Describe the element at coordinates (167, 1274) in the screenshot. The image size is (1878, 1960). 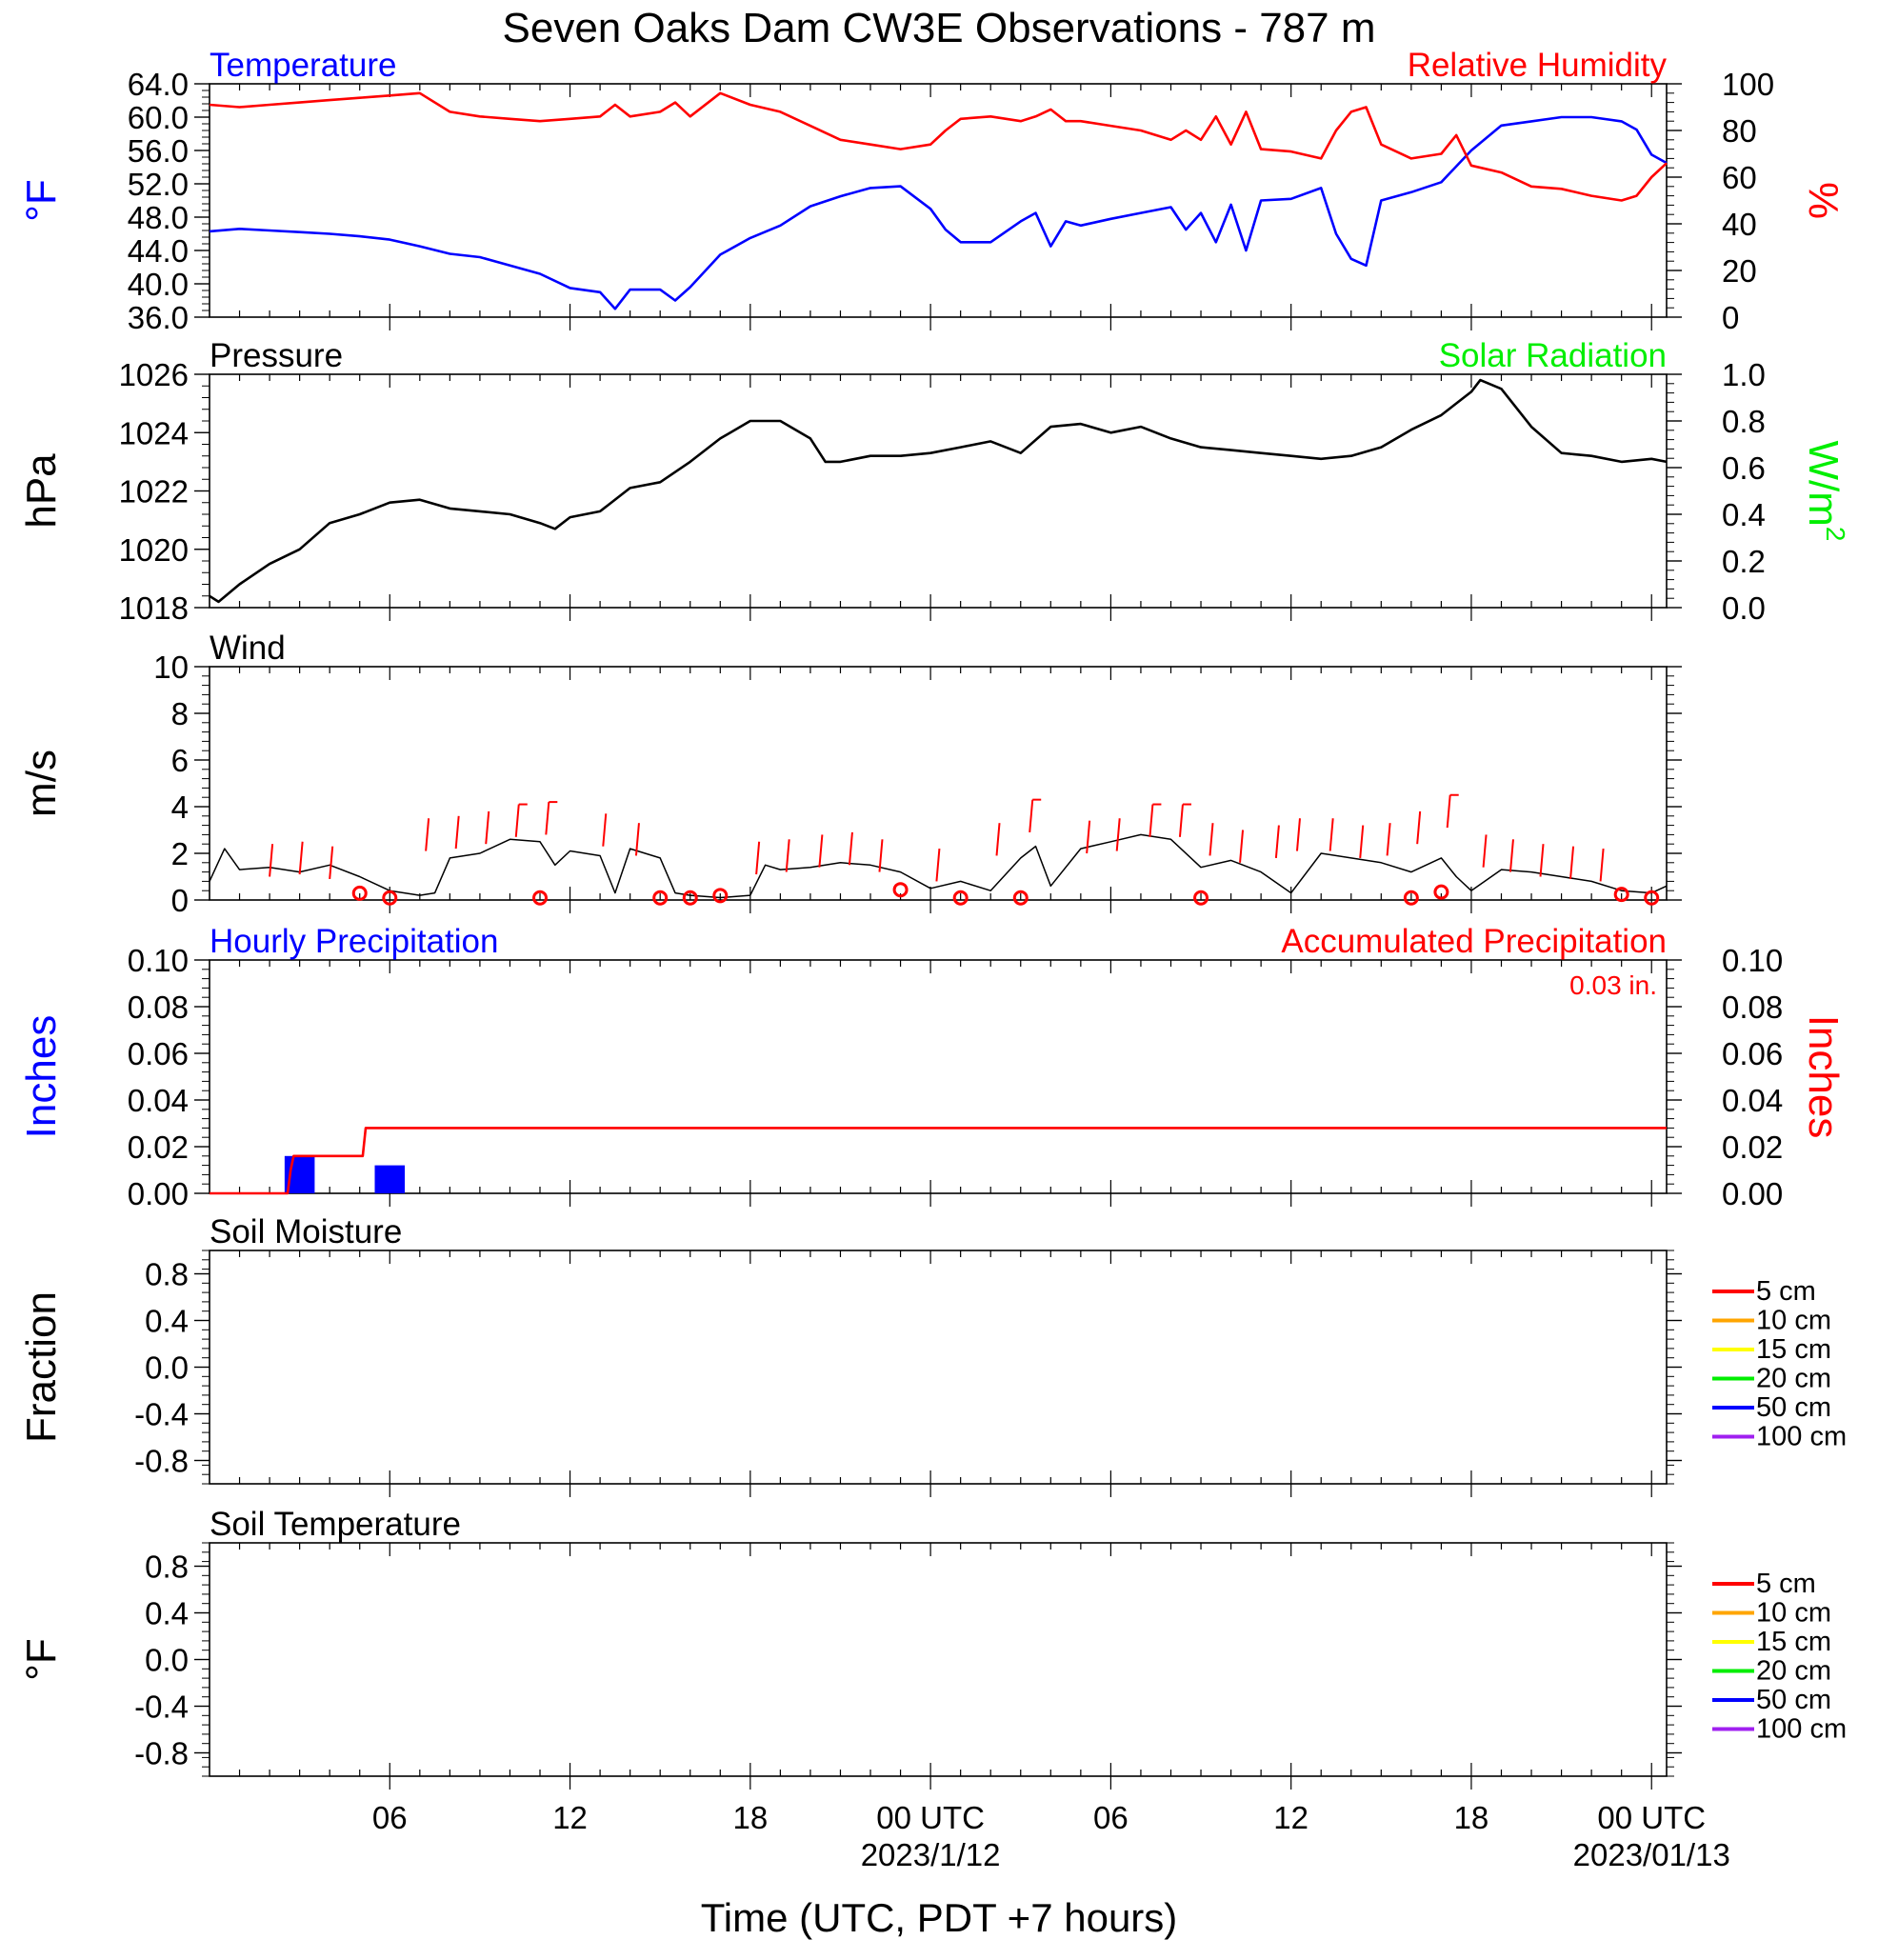
I see `left-y-tick-label: 0.8` at that location.